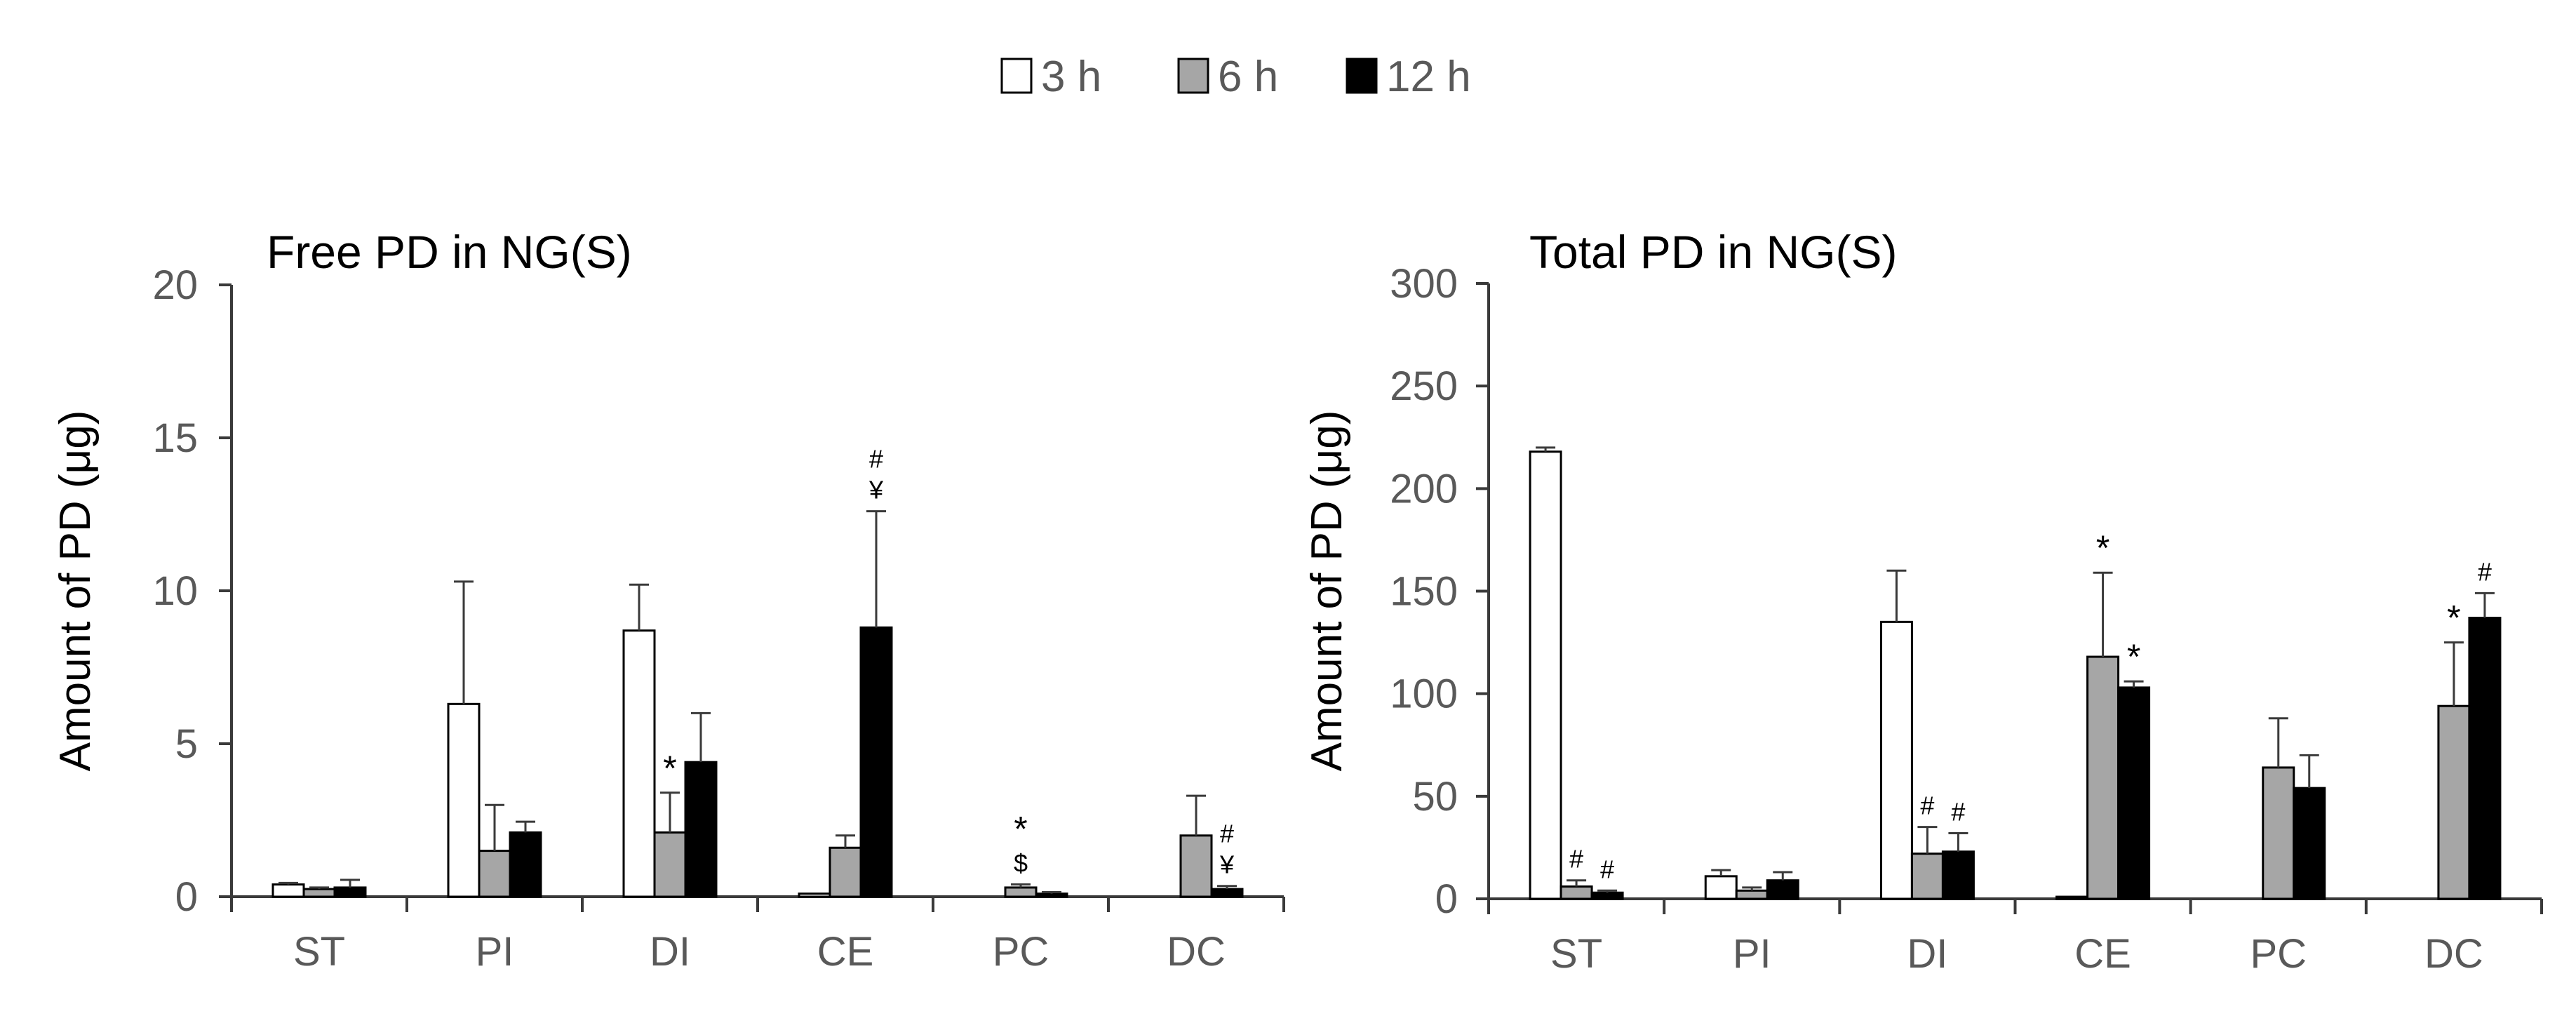 Image resolution: width=2576 pixels, height=1023 pixels. I want to click on significance-mark-pc-6-h: $, so click(1021, 863).